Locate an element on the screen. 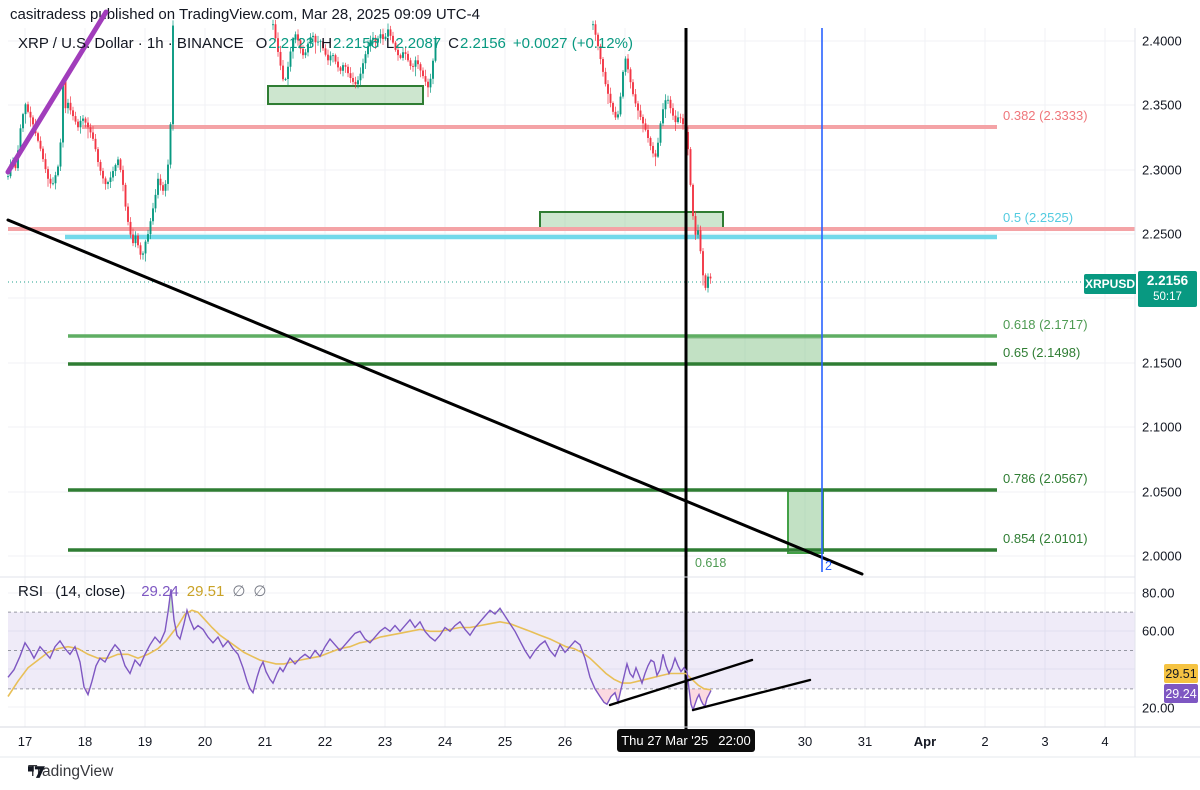 The height and width of the screenshot is (790, 1200). tradingview-logo: TradingView is located at coordinates (70, 772).